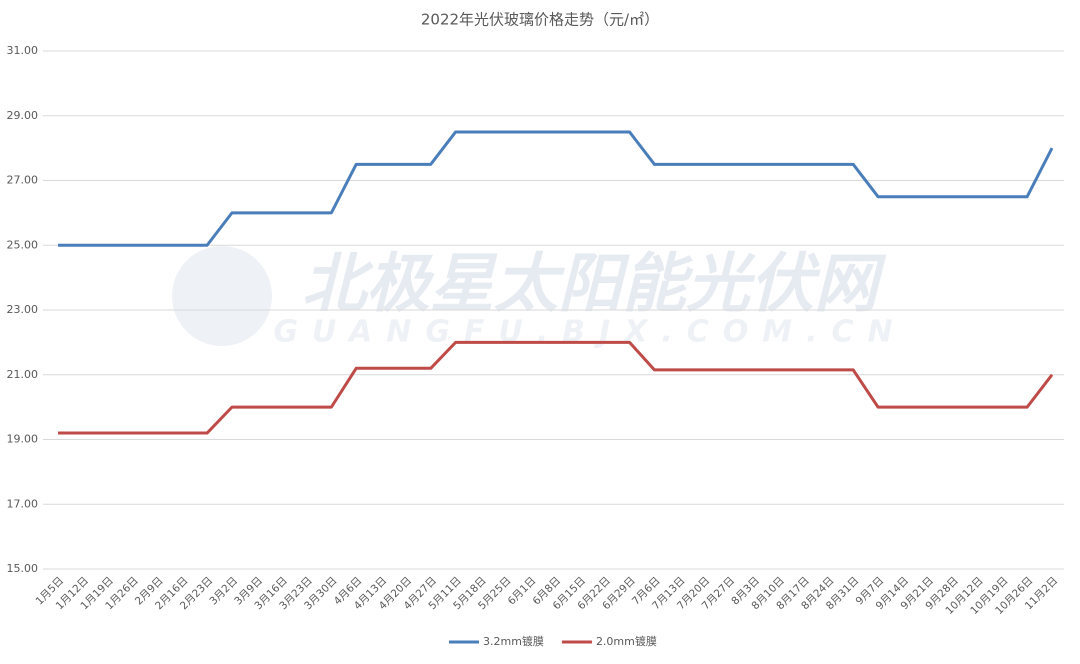 The width and height of the screenshot is (1080, 664). Describe the element at coordinates (594, 285) in the screenshot. I see `watermark: 北极星太阳能光伏网` at that location.